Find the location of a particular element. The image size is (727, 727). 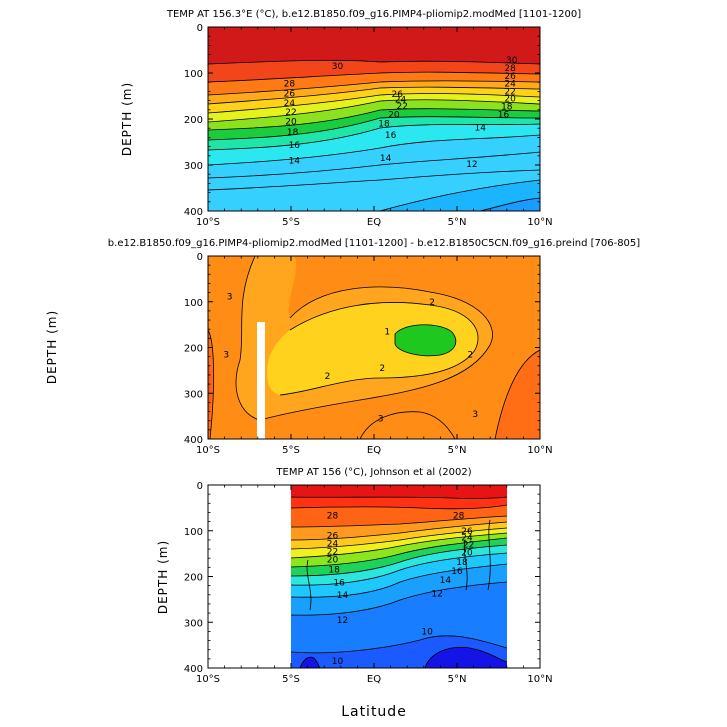

panel3-y-tick-label: 400 is located at coordinates (193, 669).